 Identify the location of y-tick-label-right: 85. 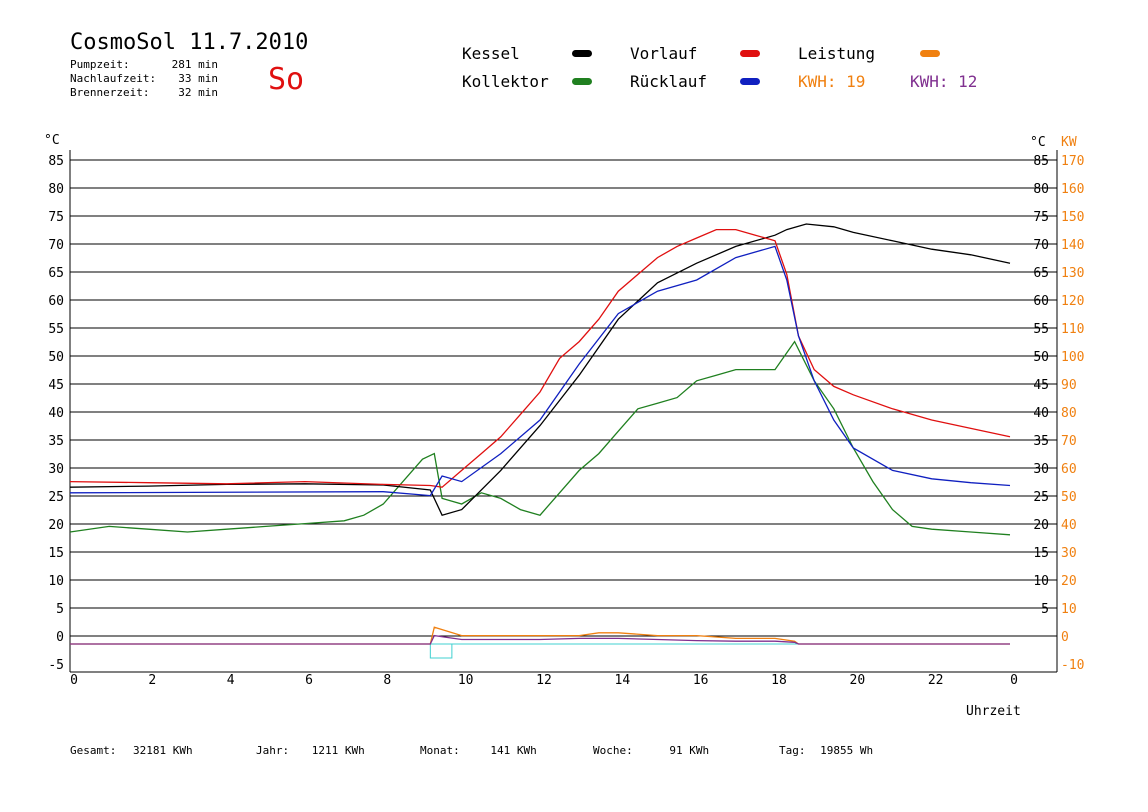
(1041, 161).